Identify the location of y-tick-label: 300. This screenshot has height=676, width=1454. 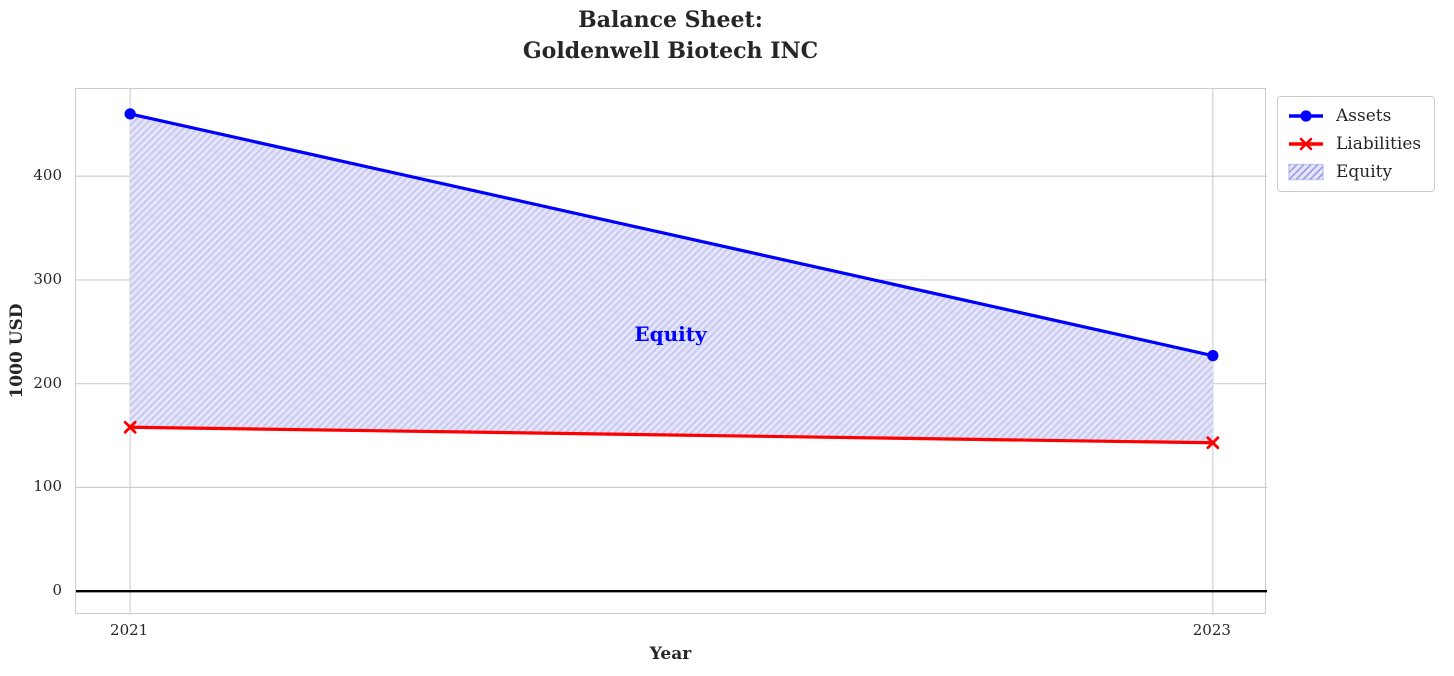
(47, 278).